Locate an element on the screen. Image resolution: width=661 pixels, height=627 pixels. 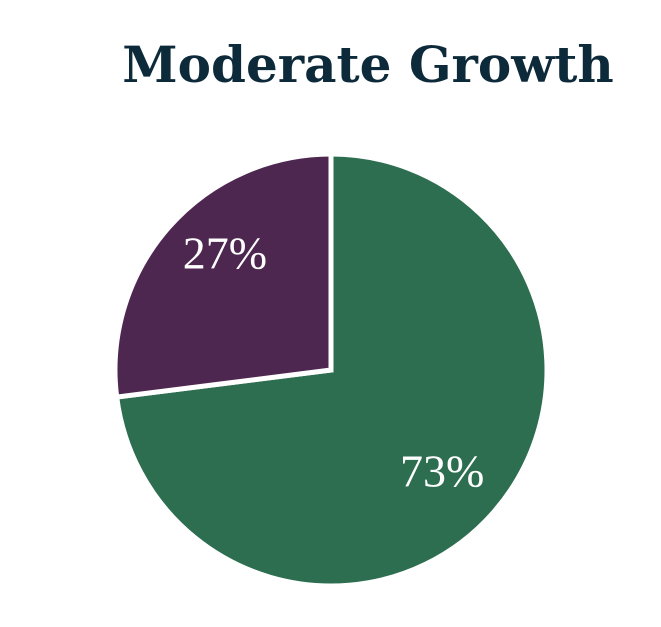
value-label: 27% is located at coordinates (225, 253).